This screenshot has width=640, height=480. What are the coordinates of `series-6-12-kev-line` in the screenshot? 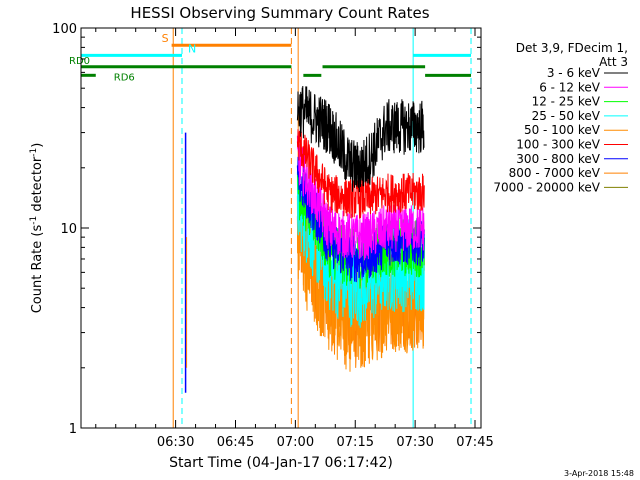 It's located at (360, 198).